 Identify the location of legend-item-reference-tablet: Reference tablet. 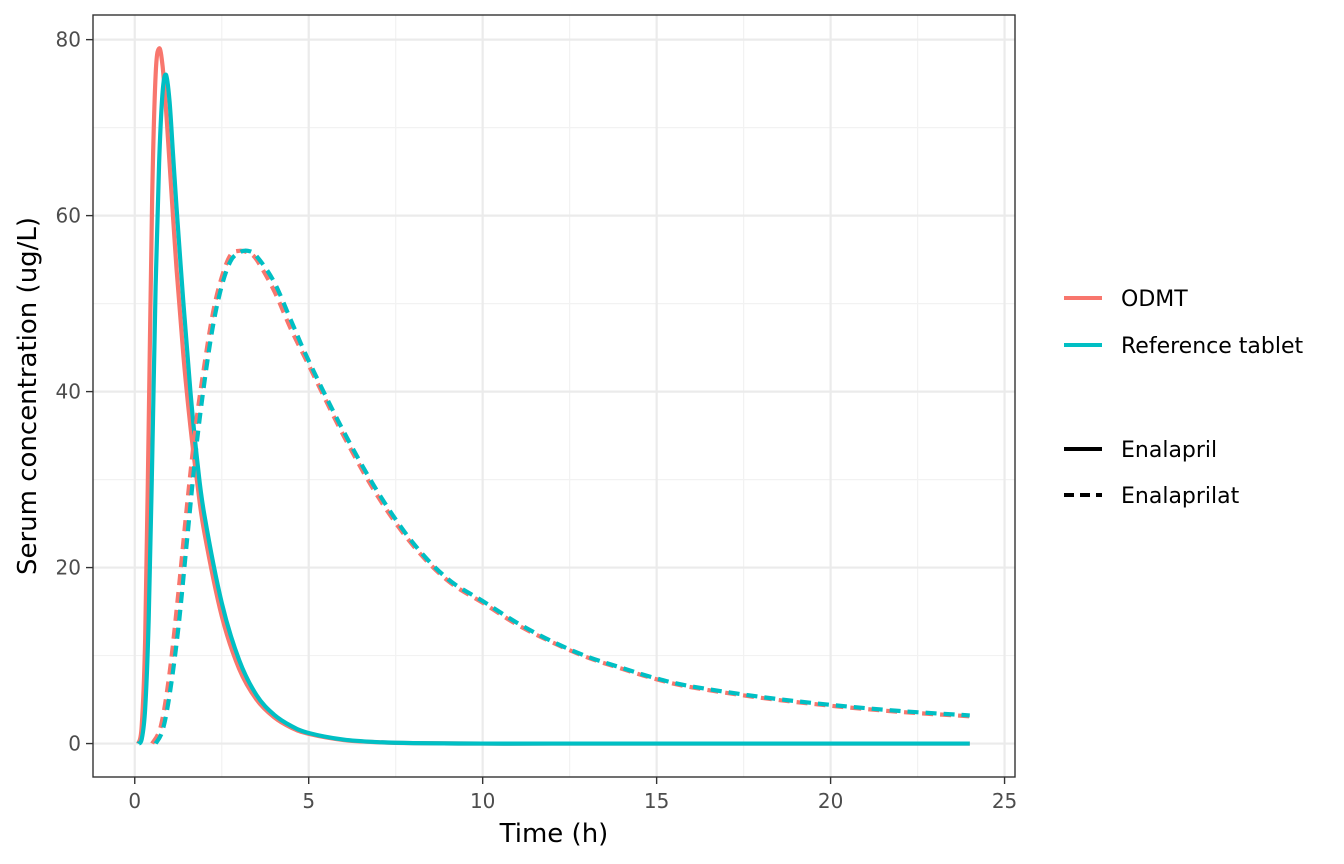
(1183, 346).